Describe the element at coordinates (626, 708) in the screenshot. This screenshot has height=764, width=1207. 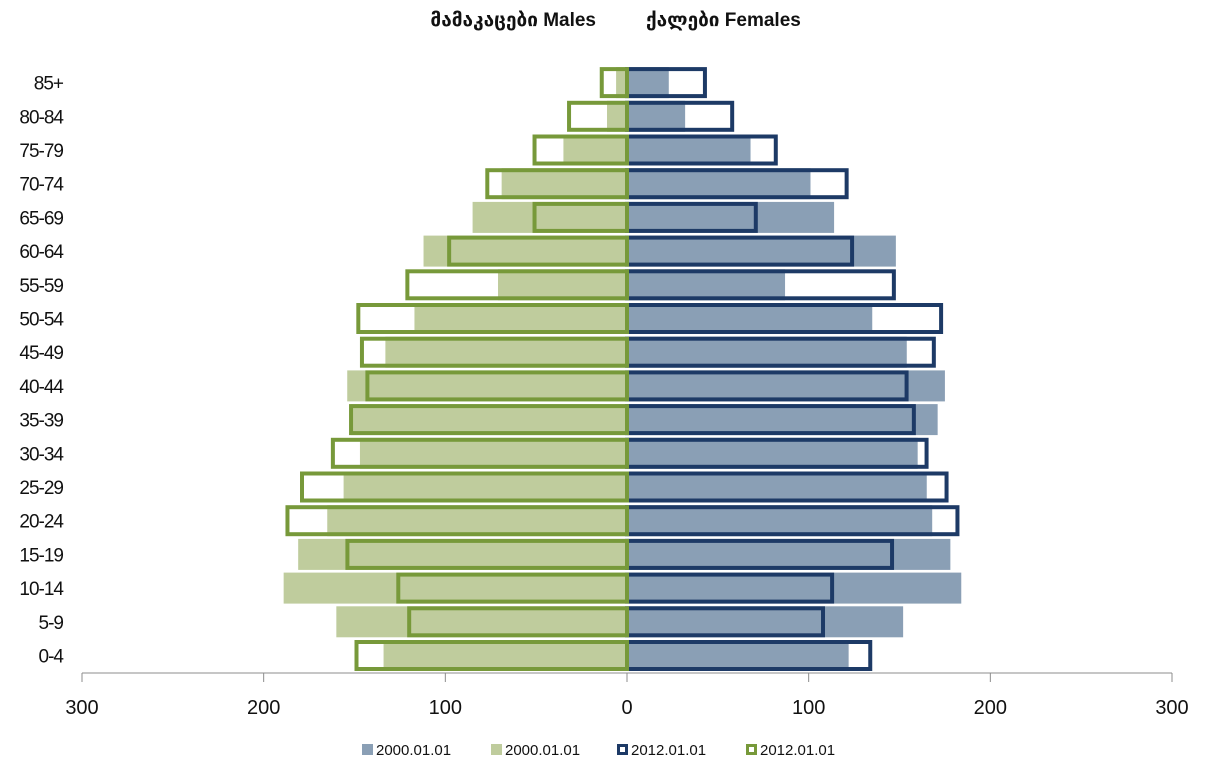
I see `x-tick-label: 0` at that location.